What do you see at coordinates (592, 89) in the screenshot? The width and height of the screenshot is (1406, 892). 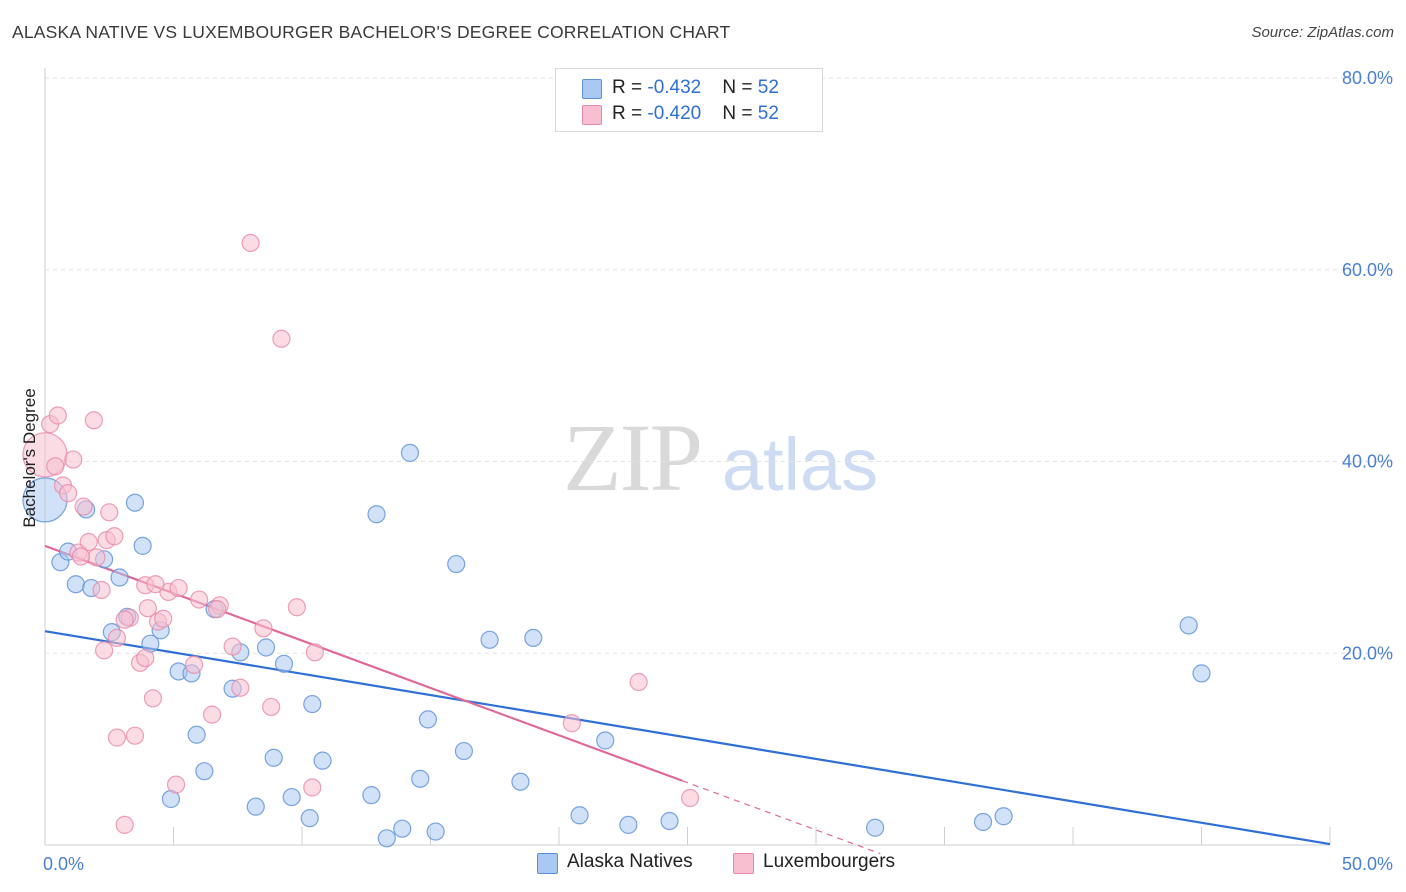 I see `legend-swatch-alaska-natives` at bounding box center [592, 89].